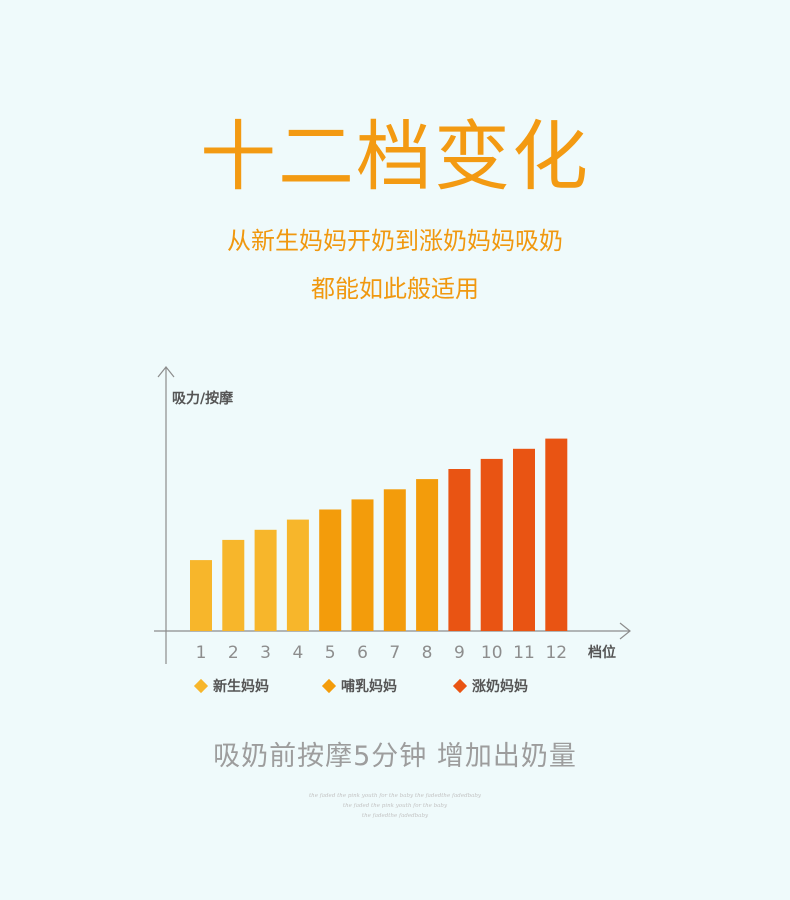  What do you see at coordinates (369, 686) in the screenshot?
I see `legend-label: 哺乳妈妈` at bounding box center [369, 686].